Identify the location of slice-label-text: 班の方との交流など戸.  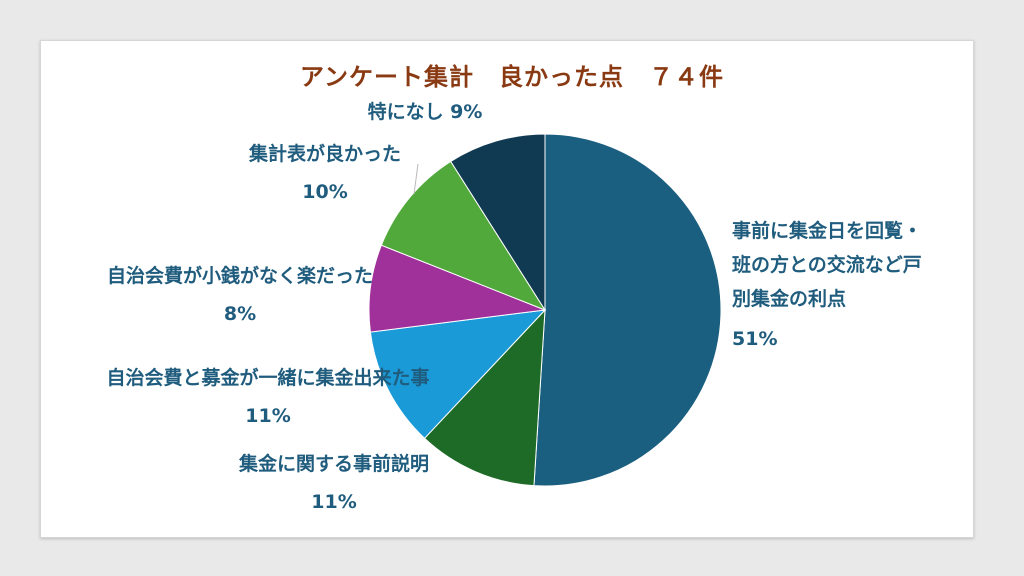
(827, 264).